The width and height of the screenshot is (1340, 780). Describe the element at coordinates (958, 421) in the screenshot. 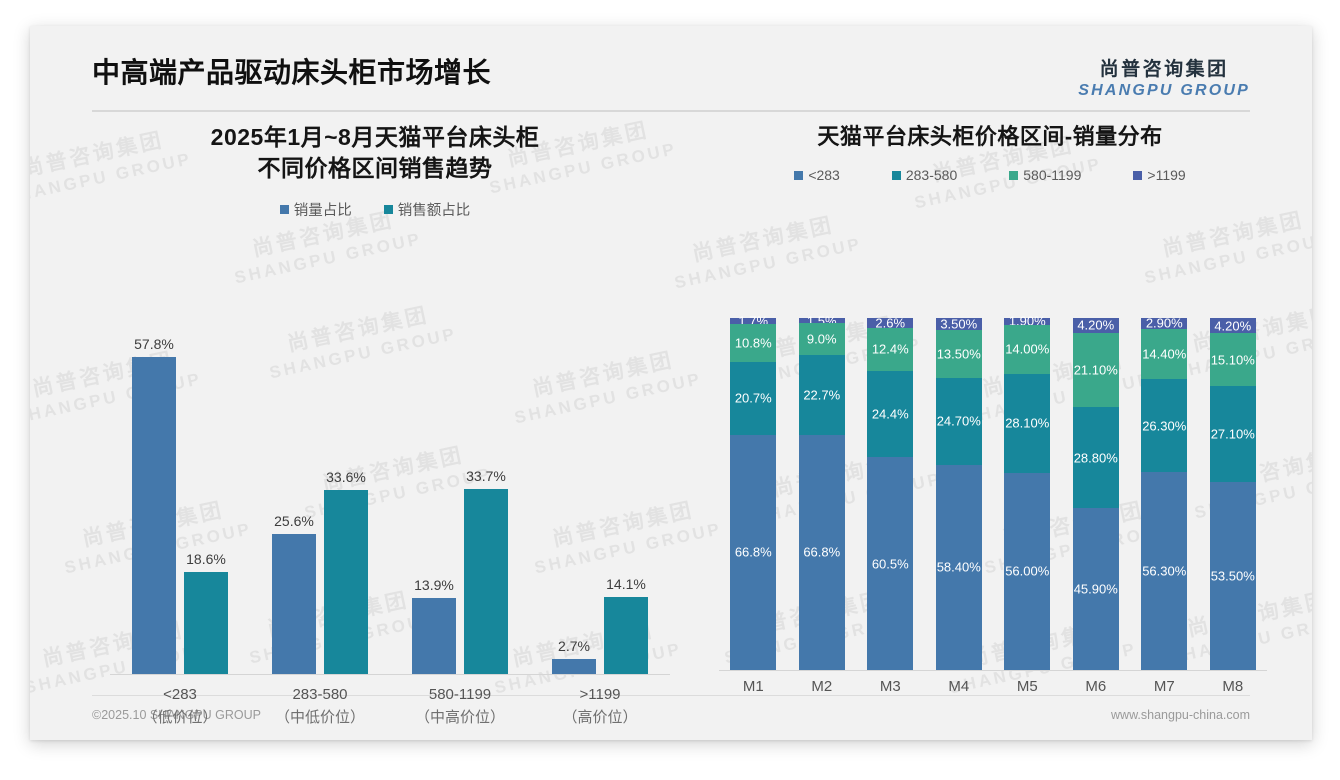

I see `stack-segment: 24.70%` at that location.